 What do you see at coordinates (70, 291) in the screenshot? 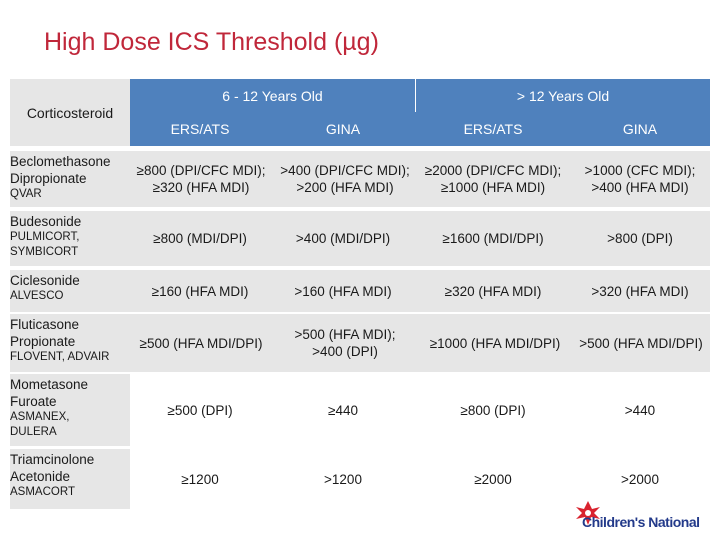
I see `drug-cell: Ciclesonide ALVESCO` at bounding box center [70, 291].